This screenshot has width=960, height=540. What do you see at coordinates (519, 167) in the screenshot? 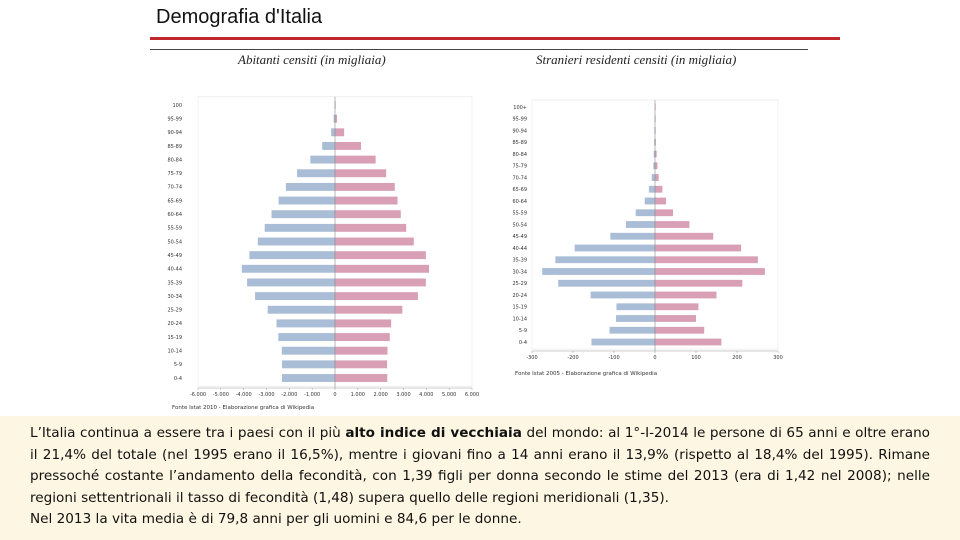
I see `age-label: 75-79` at bounding box center [519, 167].